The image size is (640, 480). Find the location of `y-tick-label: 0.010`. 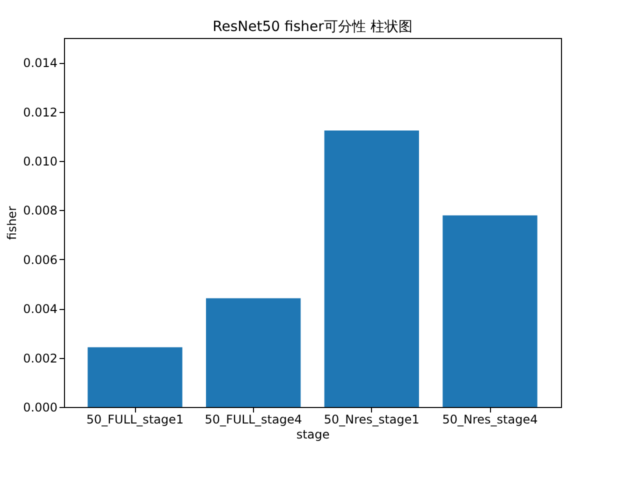

y-tick-label: 0.010 is located at coordinates (40, 161).